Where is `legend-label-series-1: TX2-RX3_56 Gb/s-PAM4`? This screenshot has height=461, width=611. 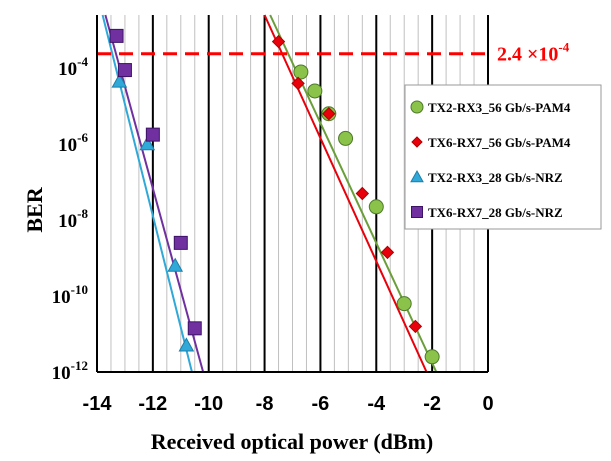
legend-label-series-1: TX2-RX3_56 Gb/s-PAM4 is located at coordinates (499, 107).